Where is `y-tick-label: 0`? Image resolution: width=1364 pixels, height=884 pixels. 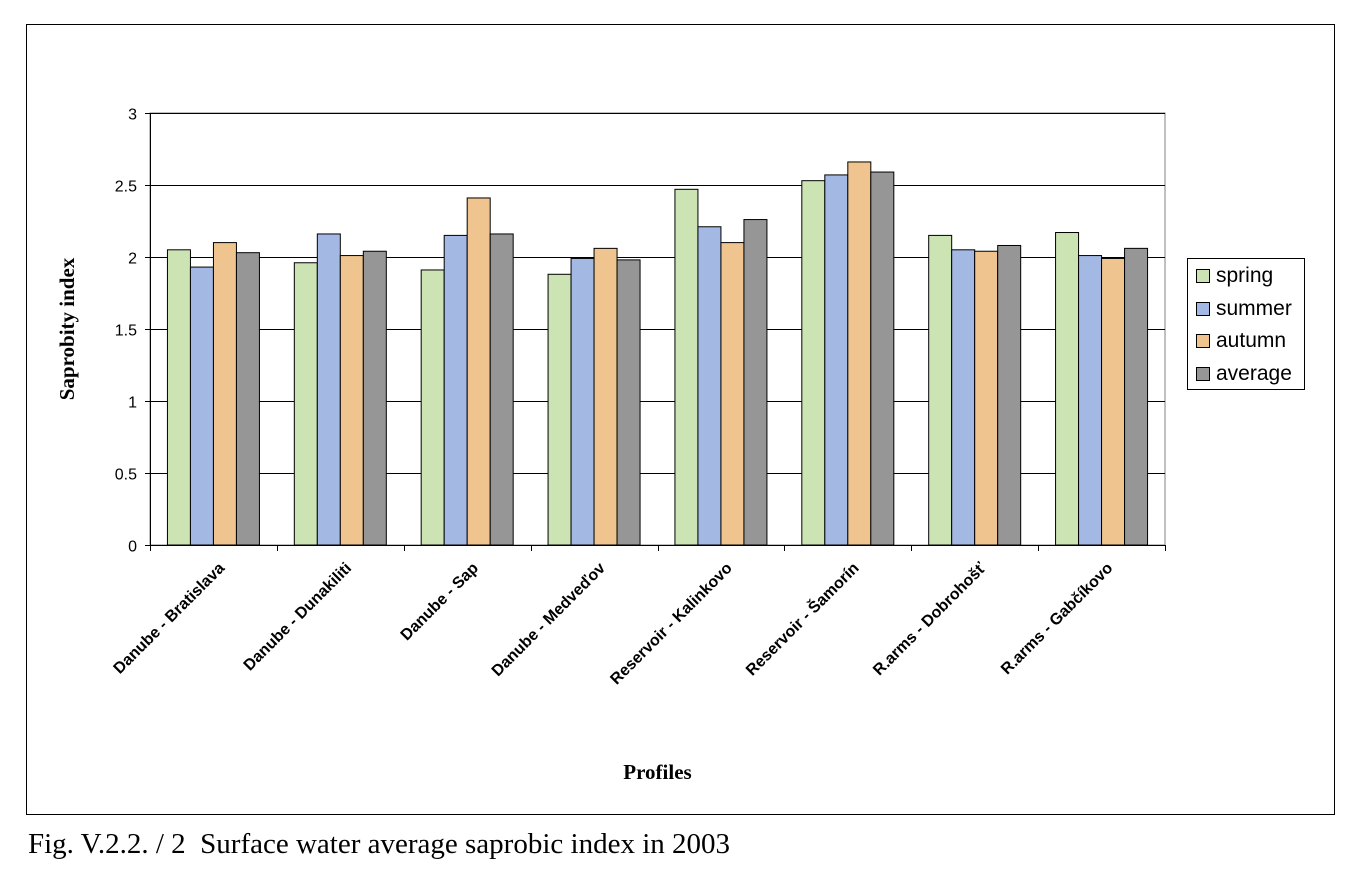 y-tick-label: 0 is located at coordinates (132, 547).